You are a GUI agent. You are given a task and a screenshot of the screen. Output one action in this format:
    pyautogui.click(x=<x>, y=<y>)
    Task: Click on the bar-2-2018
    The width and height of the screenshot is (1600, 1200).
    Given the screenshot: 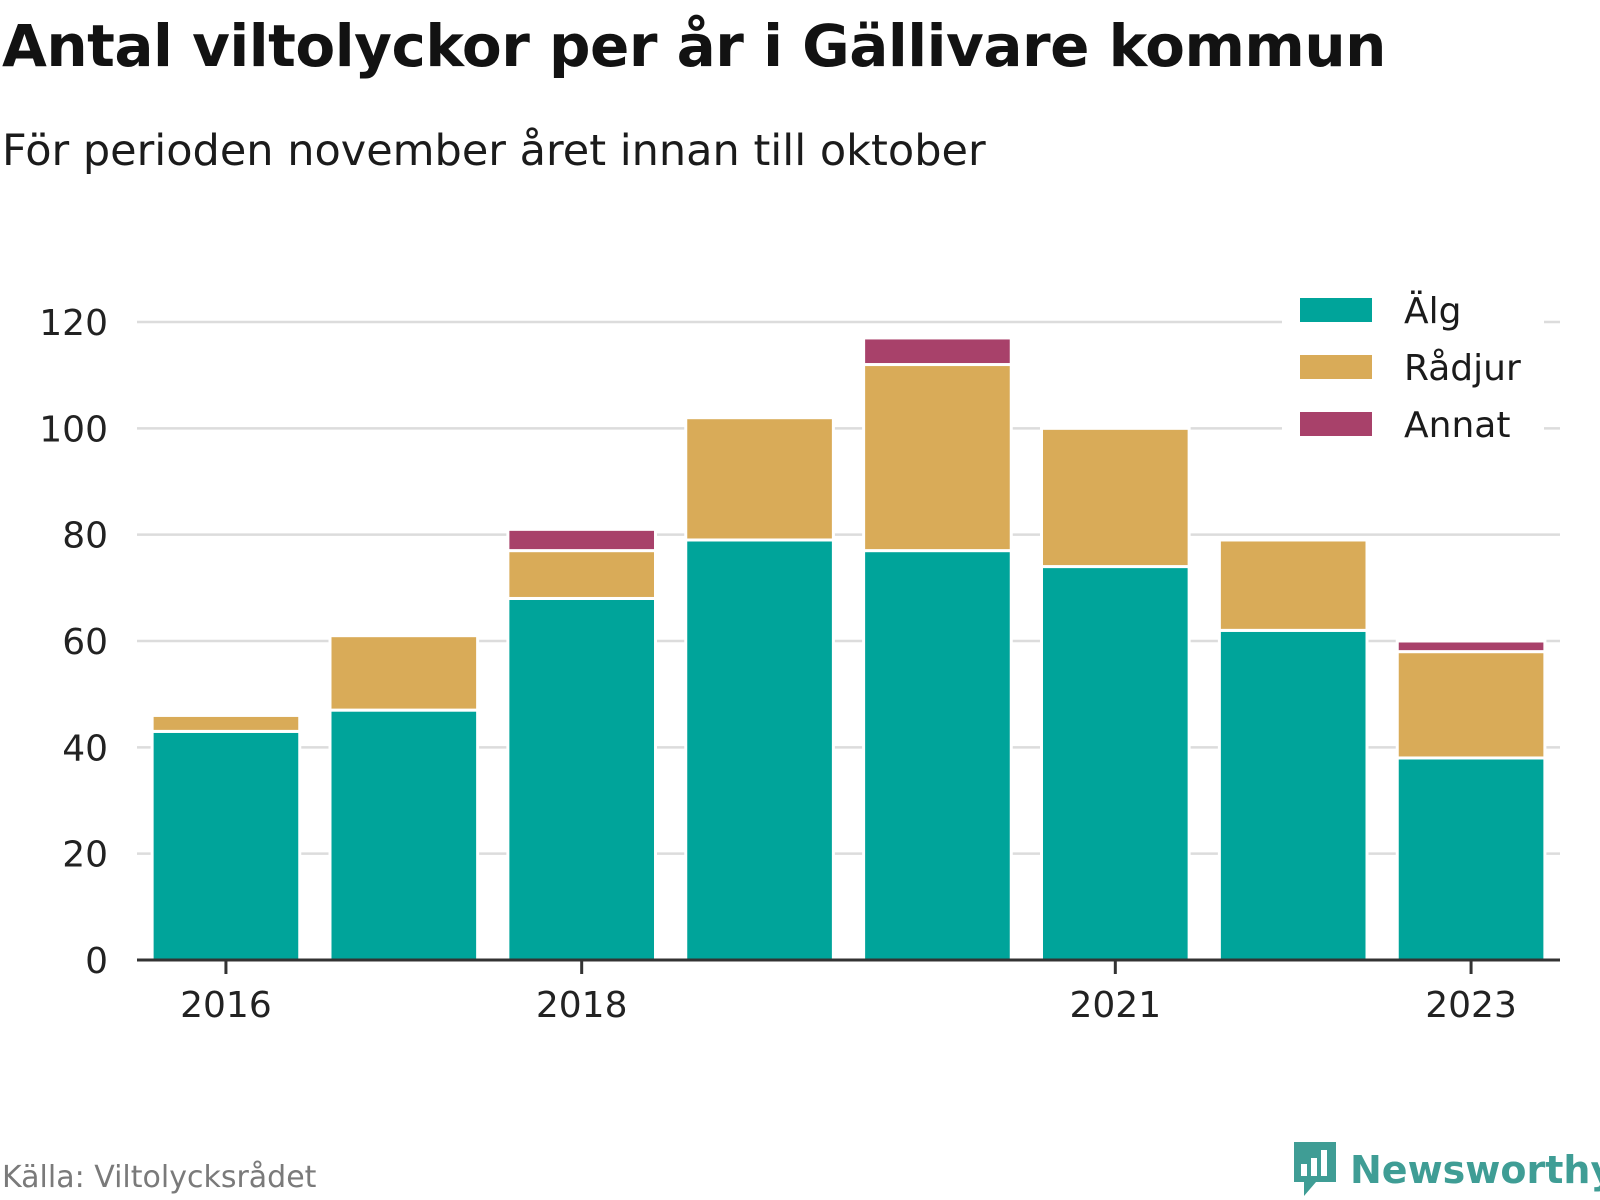 What is the action you would take?
    pyautogui.click(x=582, y=574)
    